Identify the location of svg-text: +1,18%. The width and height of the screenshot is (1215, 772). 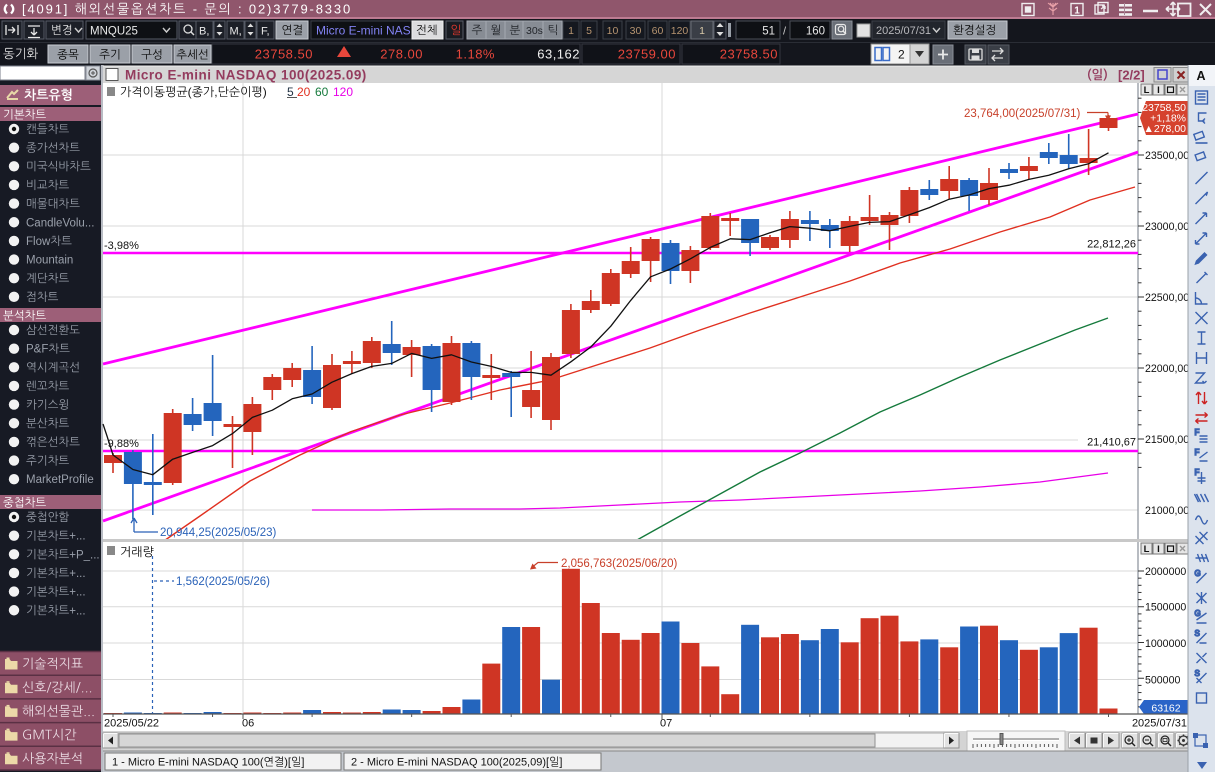
(1168, 119).